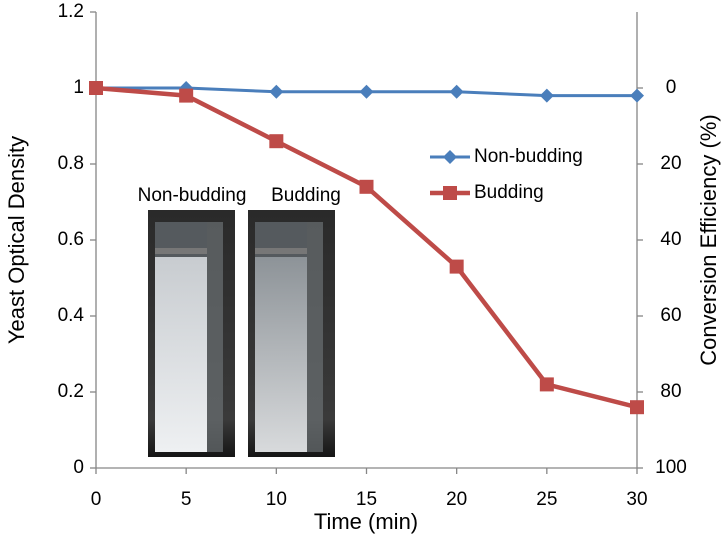 This screenshot has width=727, height=544. Describe the element at coordinates (71, 315) in the screenshot. I see `y-tick-label: 0.4` at that location.